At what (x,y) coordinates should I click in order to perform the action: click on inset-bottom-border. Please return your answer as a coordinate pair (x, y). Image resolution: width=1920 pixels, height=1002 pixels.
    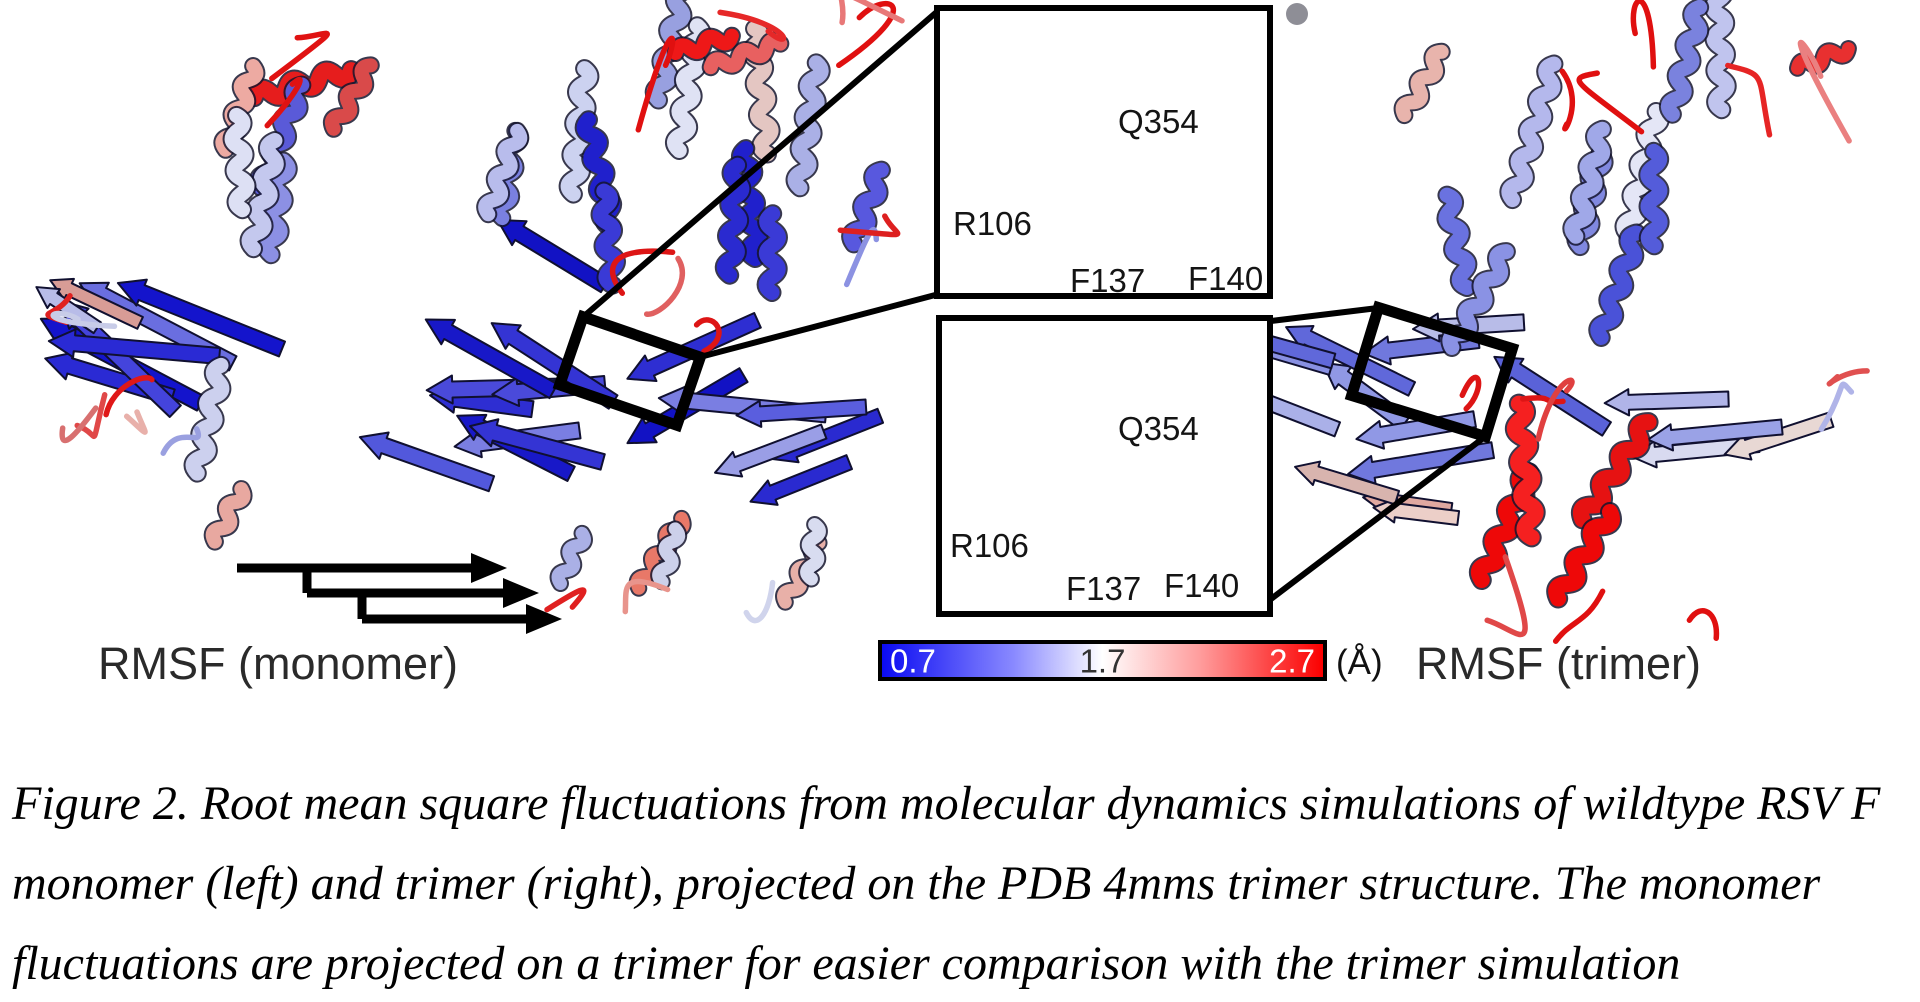
    Looking at the image, I should click on (1104, 466).